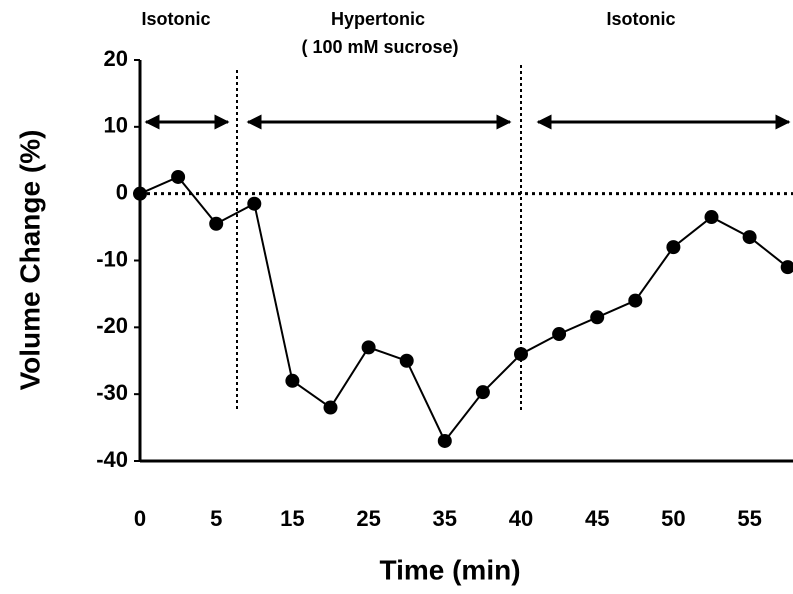  What do you see at coordinates (112, 325) in the screenshot?
I see `y-tick-label: -20` at bounding box center [112, 325].